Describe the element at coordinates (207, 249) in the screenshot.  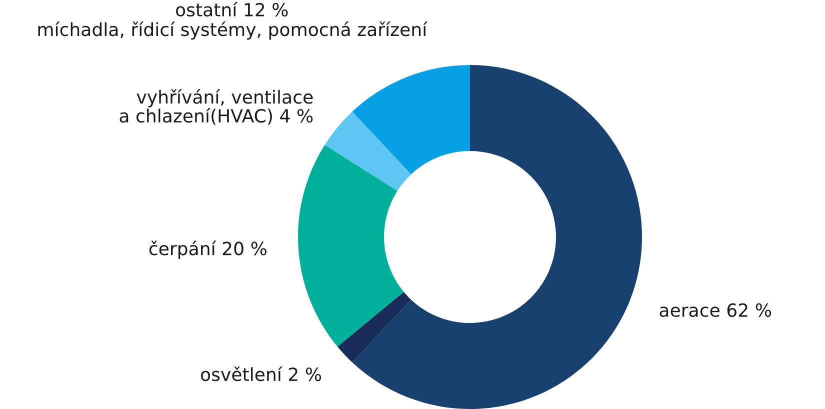
I see `slice-label: čerpání 20 %` at that location.